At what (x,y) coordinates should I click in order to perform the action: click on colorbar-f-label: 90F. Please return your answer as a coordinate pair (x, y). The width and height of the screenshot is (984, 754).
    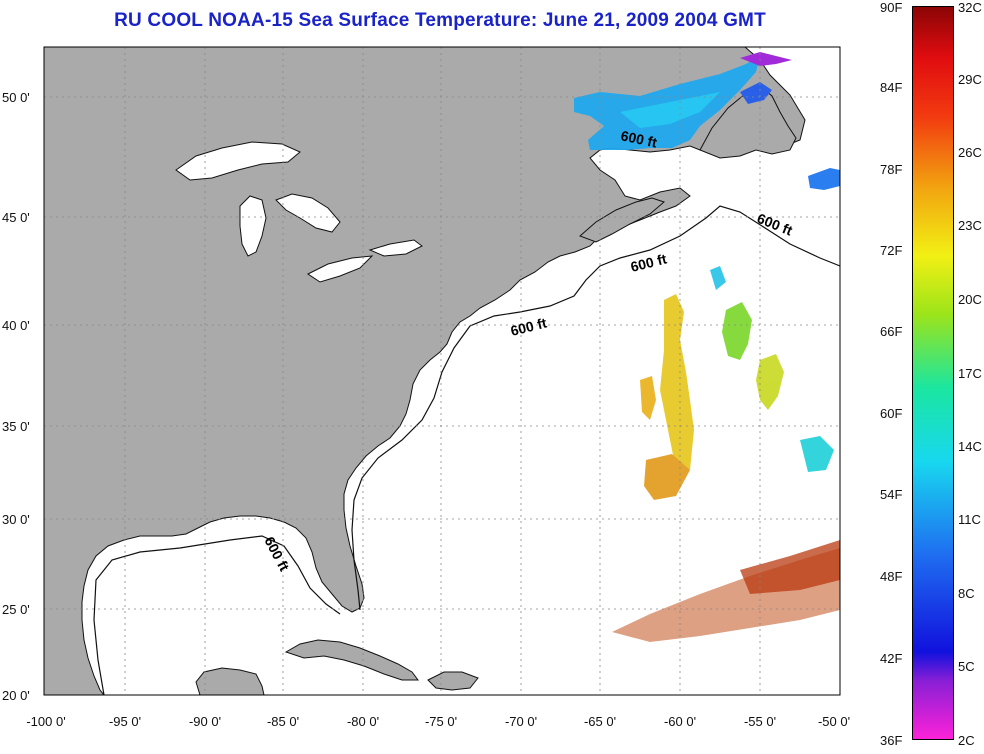
    Looking at the image, I should click on (891, 7).